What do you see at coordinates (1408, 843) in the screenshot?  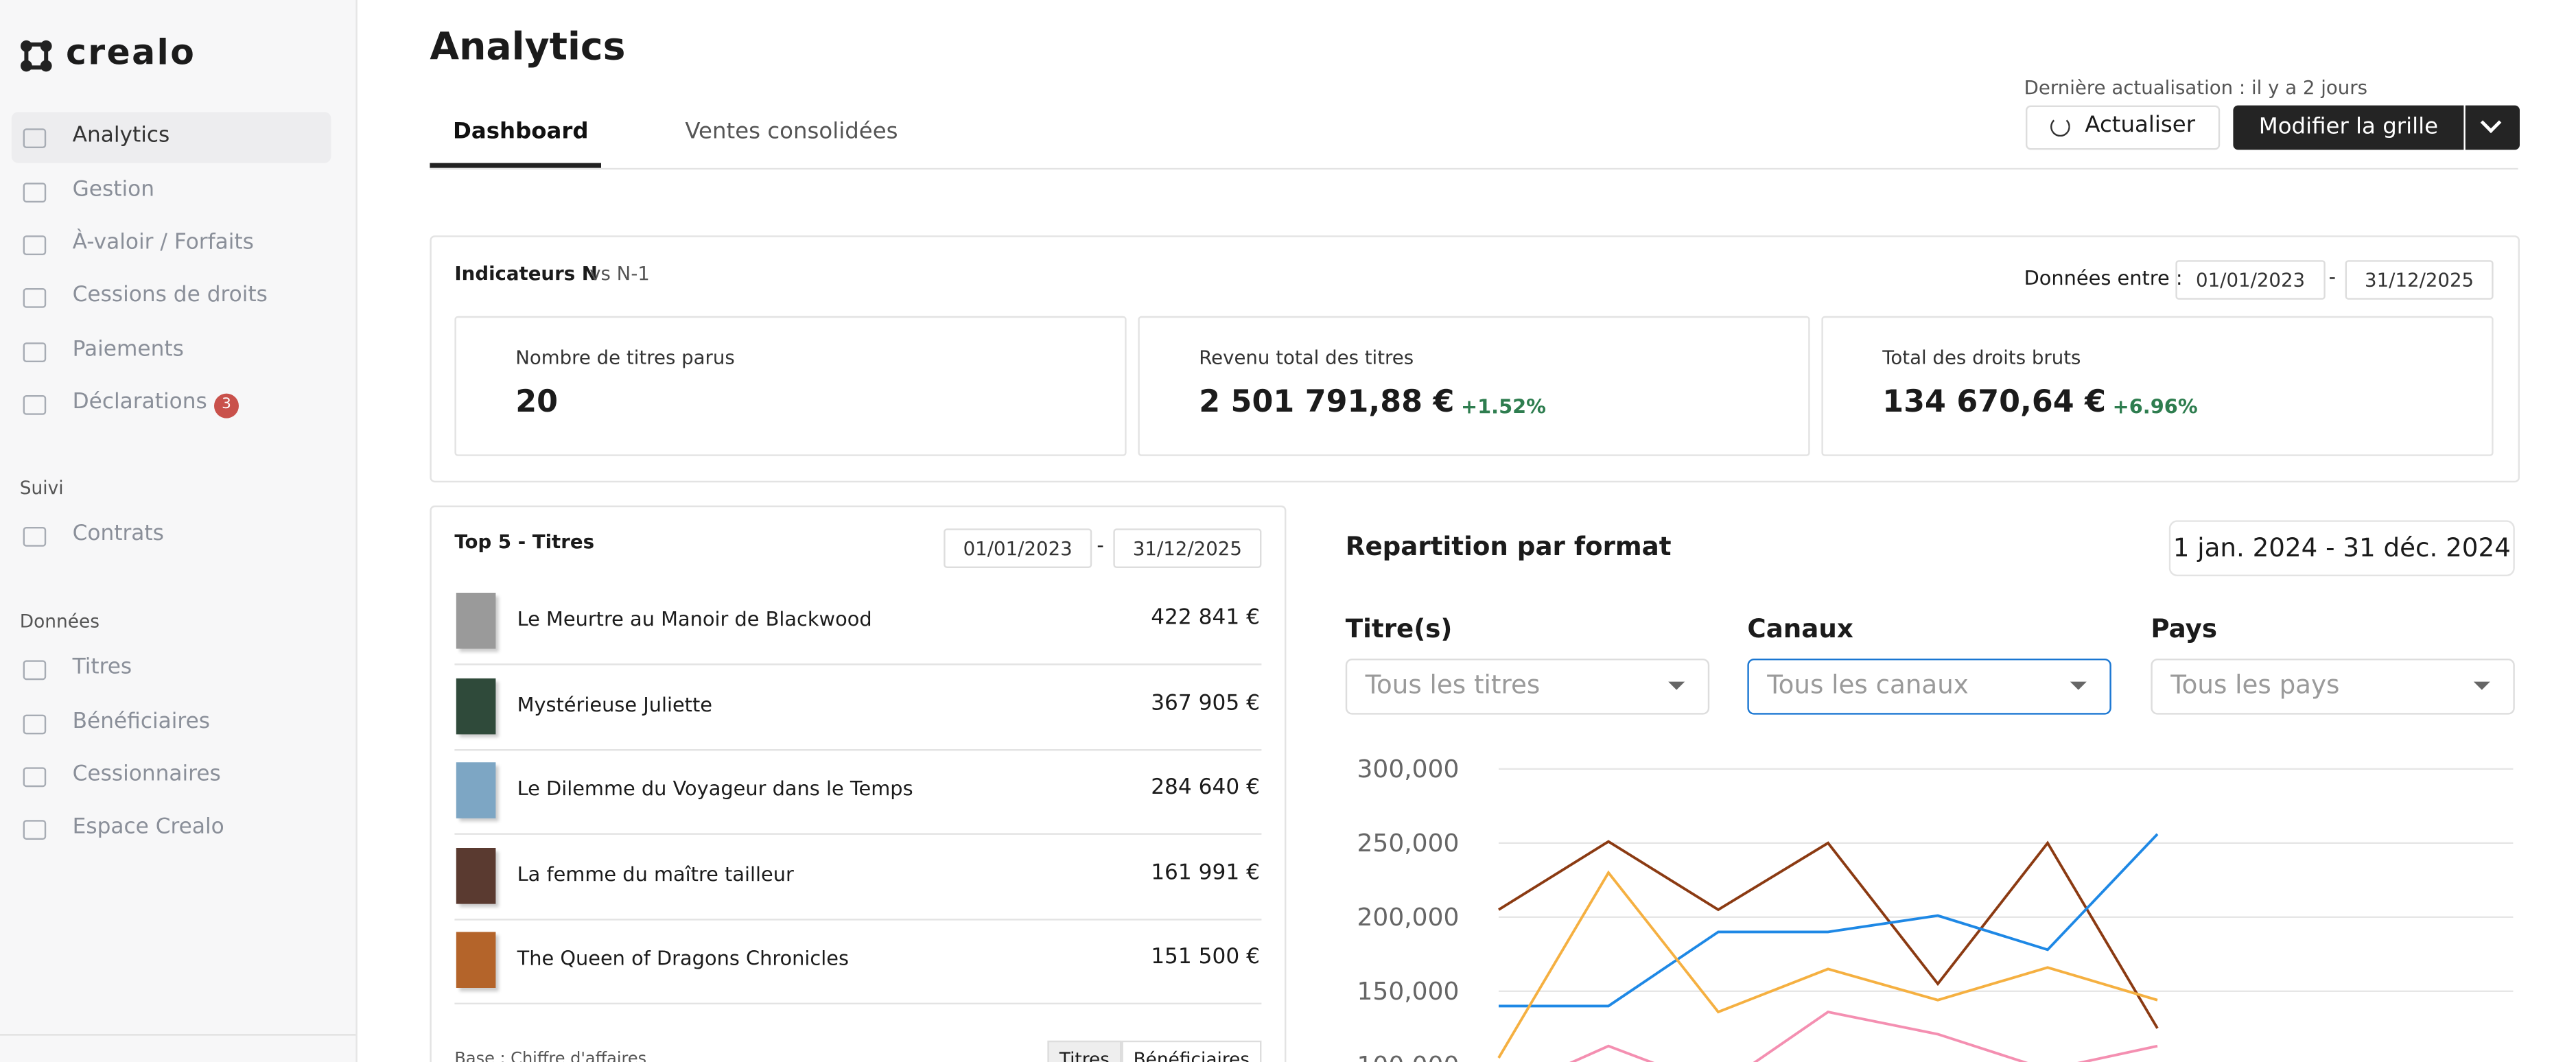 I see `y-tick-label: 250,000` at bounding box center [1408, 843].